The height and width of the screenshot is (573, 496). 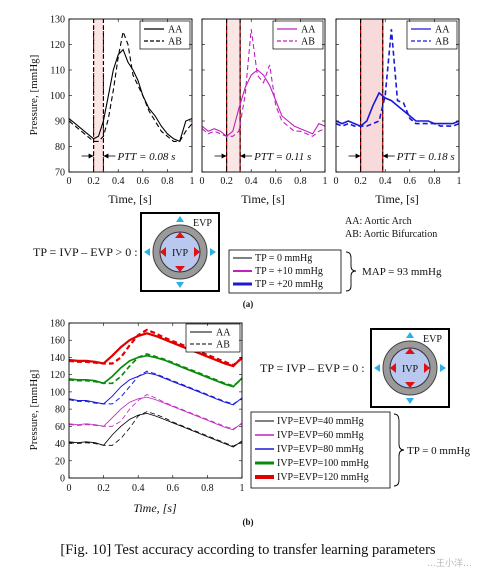 I want to click on b-ytick-label: 20, so click(x=60, y=461).